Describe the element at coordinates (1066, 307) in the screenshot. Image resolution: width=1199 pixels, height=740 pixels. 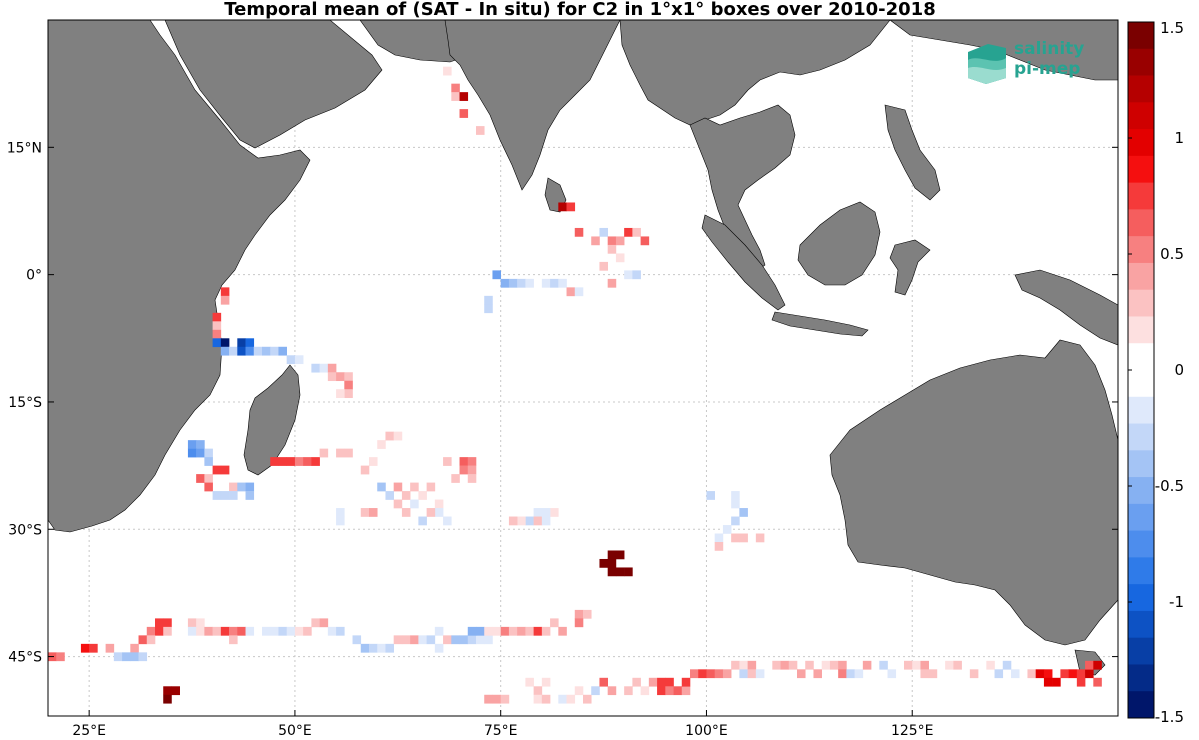
I see `land-new-guinea` at that location.